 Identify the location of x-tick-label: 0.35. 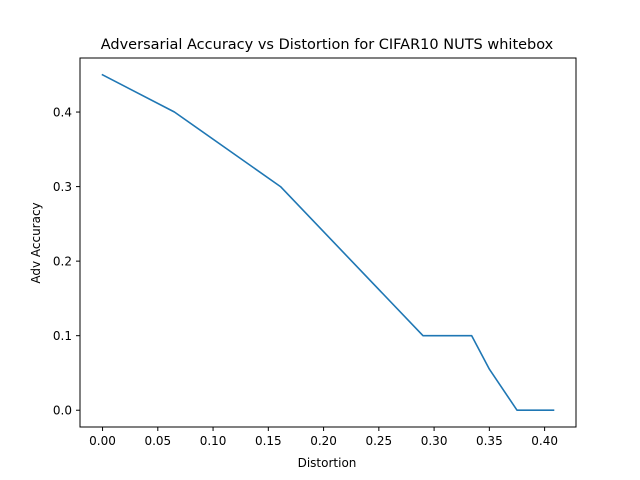
(489, 441).